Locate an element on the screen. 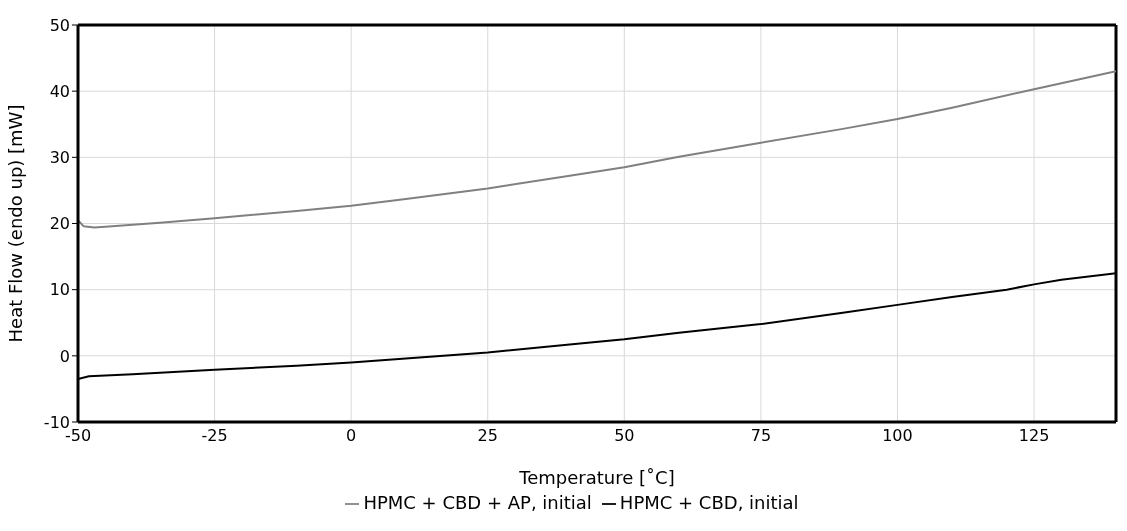 The height and width of the screenshot is (531, 1127). x-tick-label: 50 is located at coordinates (624, 436).